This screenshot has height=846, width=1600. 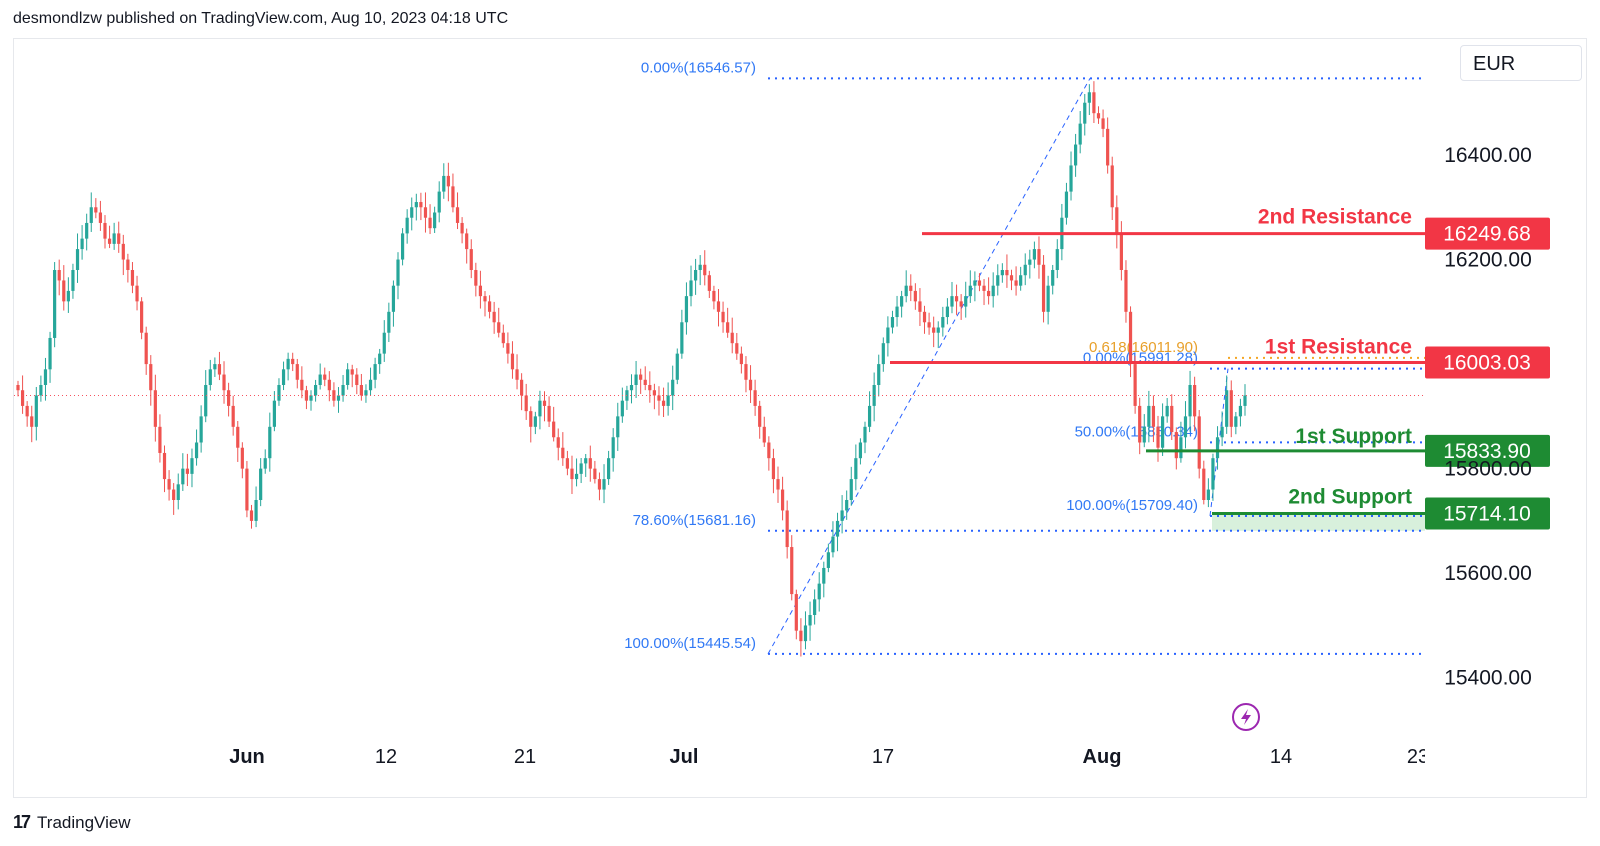 What do you see at coordinates (1521, 63) in the screenshot?
I see `currency-selector: EUR` at bounding box center [1521, 63].